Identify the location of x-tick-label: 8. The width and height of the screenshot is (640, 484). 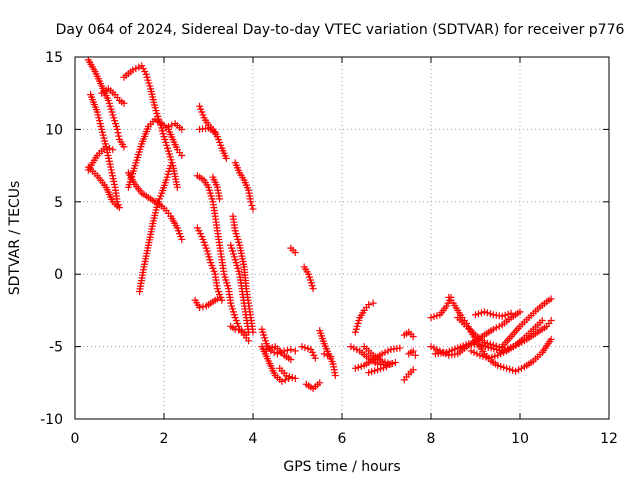
(431, 439).